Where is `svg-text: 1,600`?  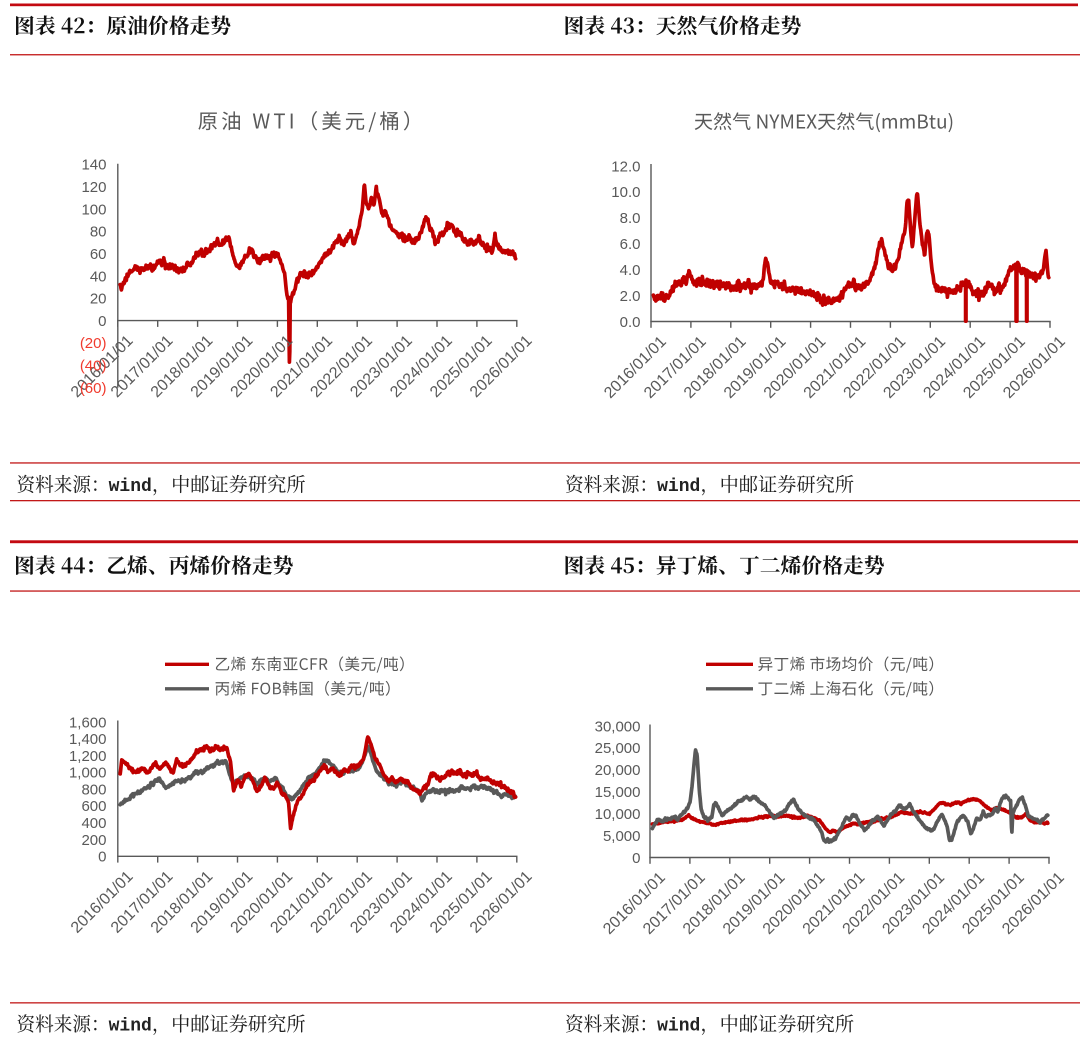 svg-text: 1,600 is located at coordinates (88, 722).